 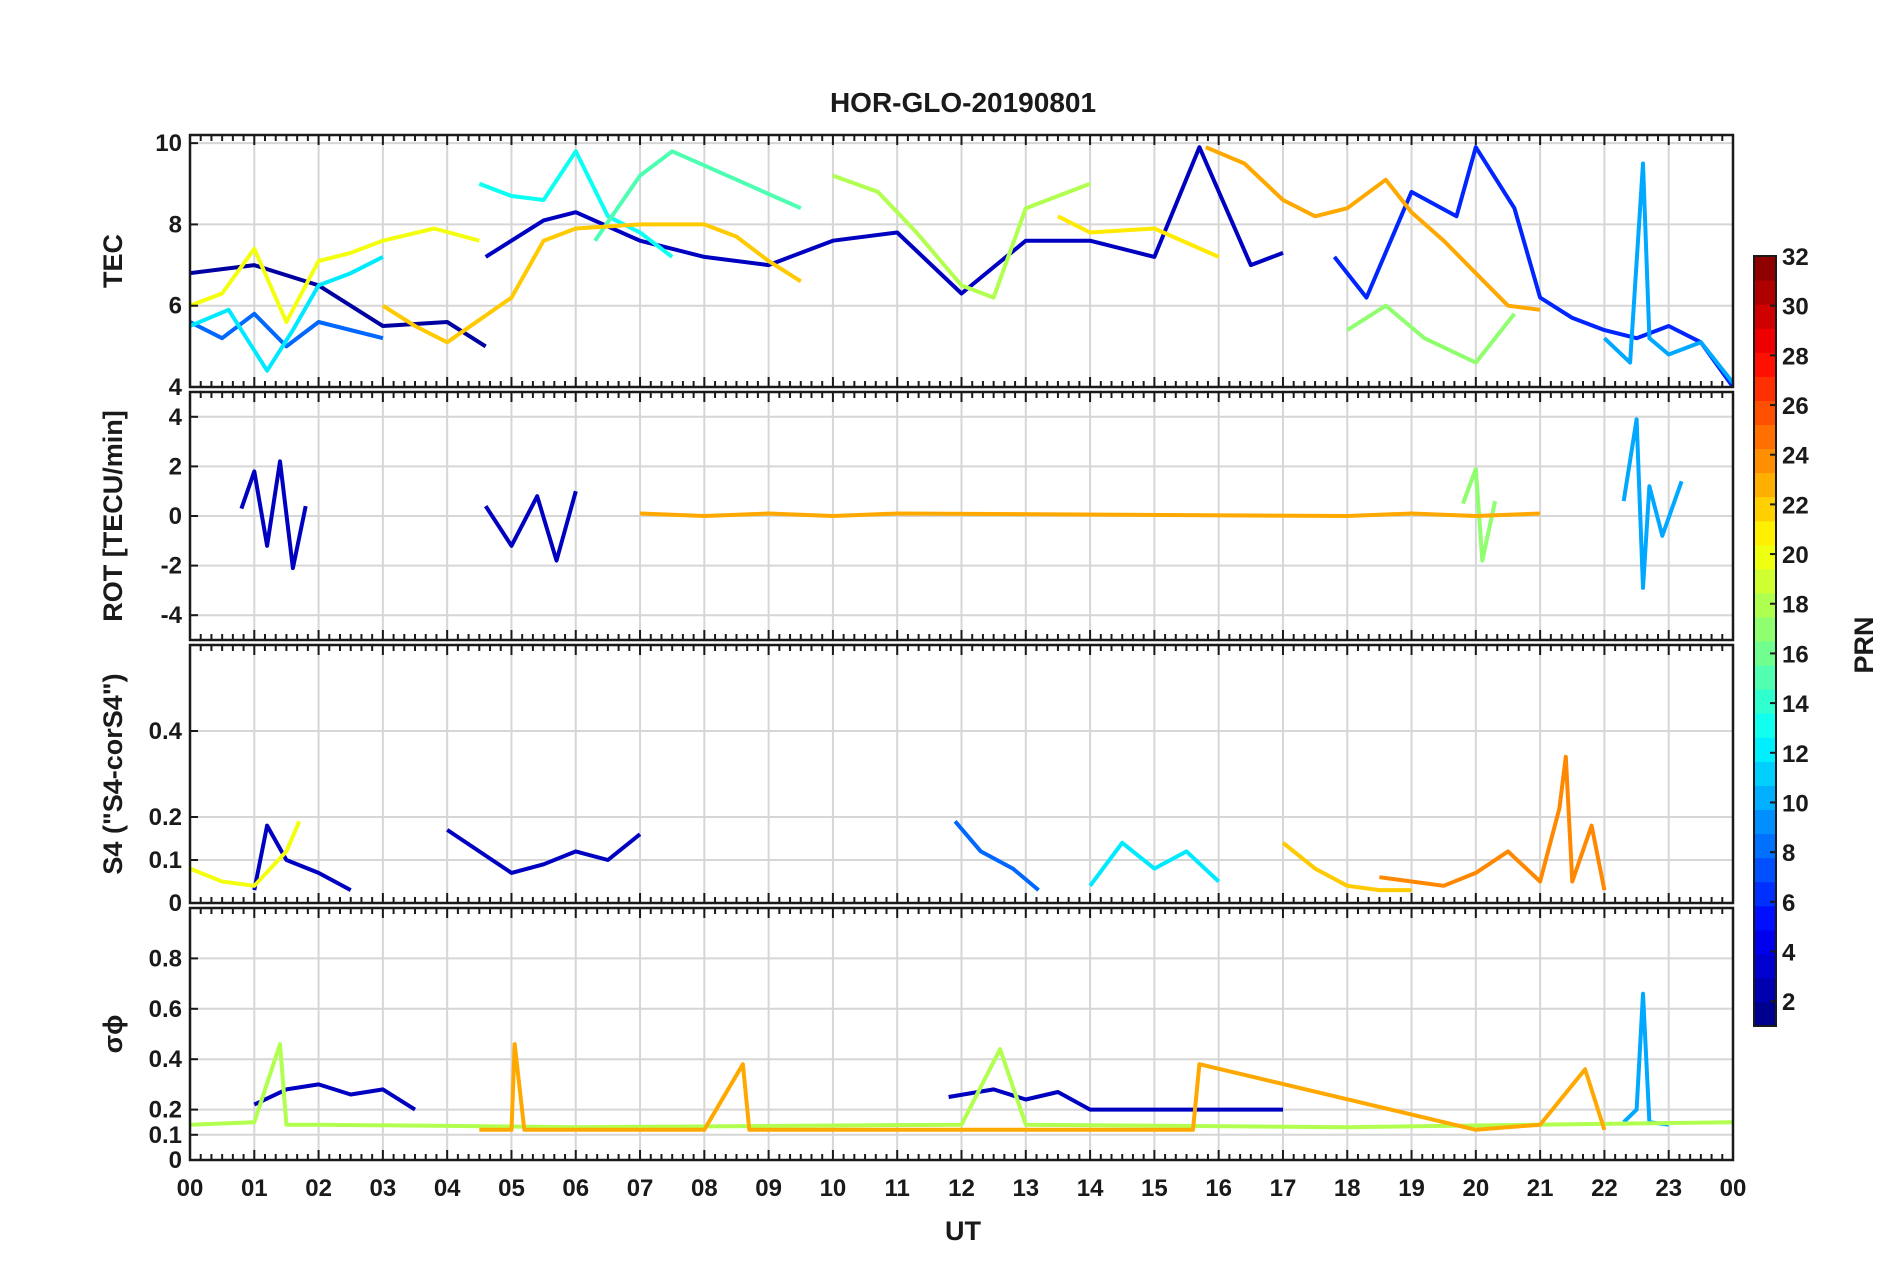 What do you see at coordinates (768, 1188) in the screenshot?
I see `x-tick-label: 09` at bounding box center [768, 1188].